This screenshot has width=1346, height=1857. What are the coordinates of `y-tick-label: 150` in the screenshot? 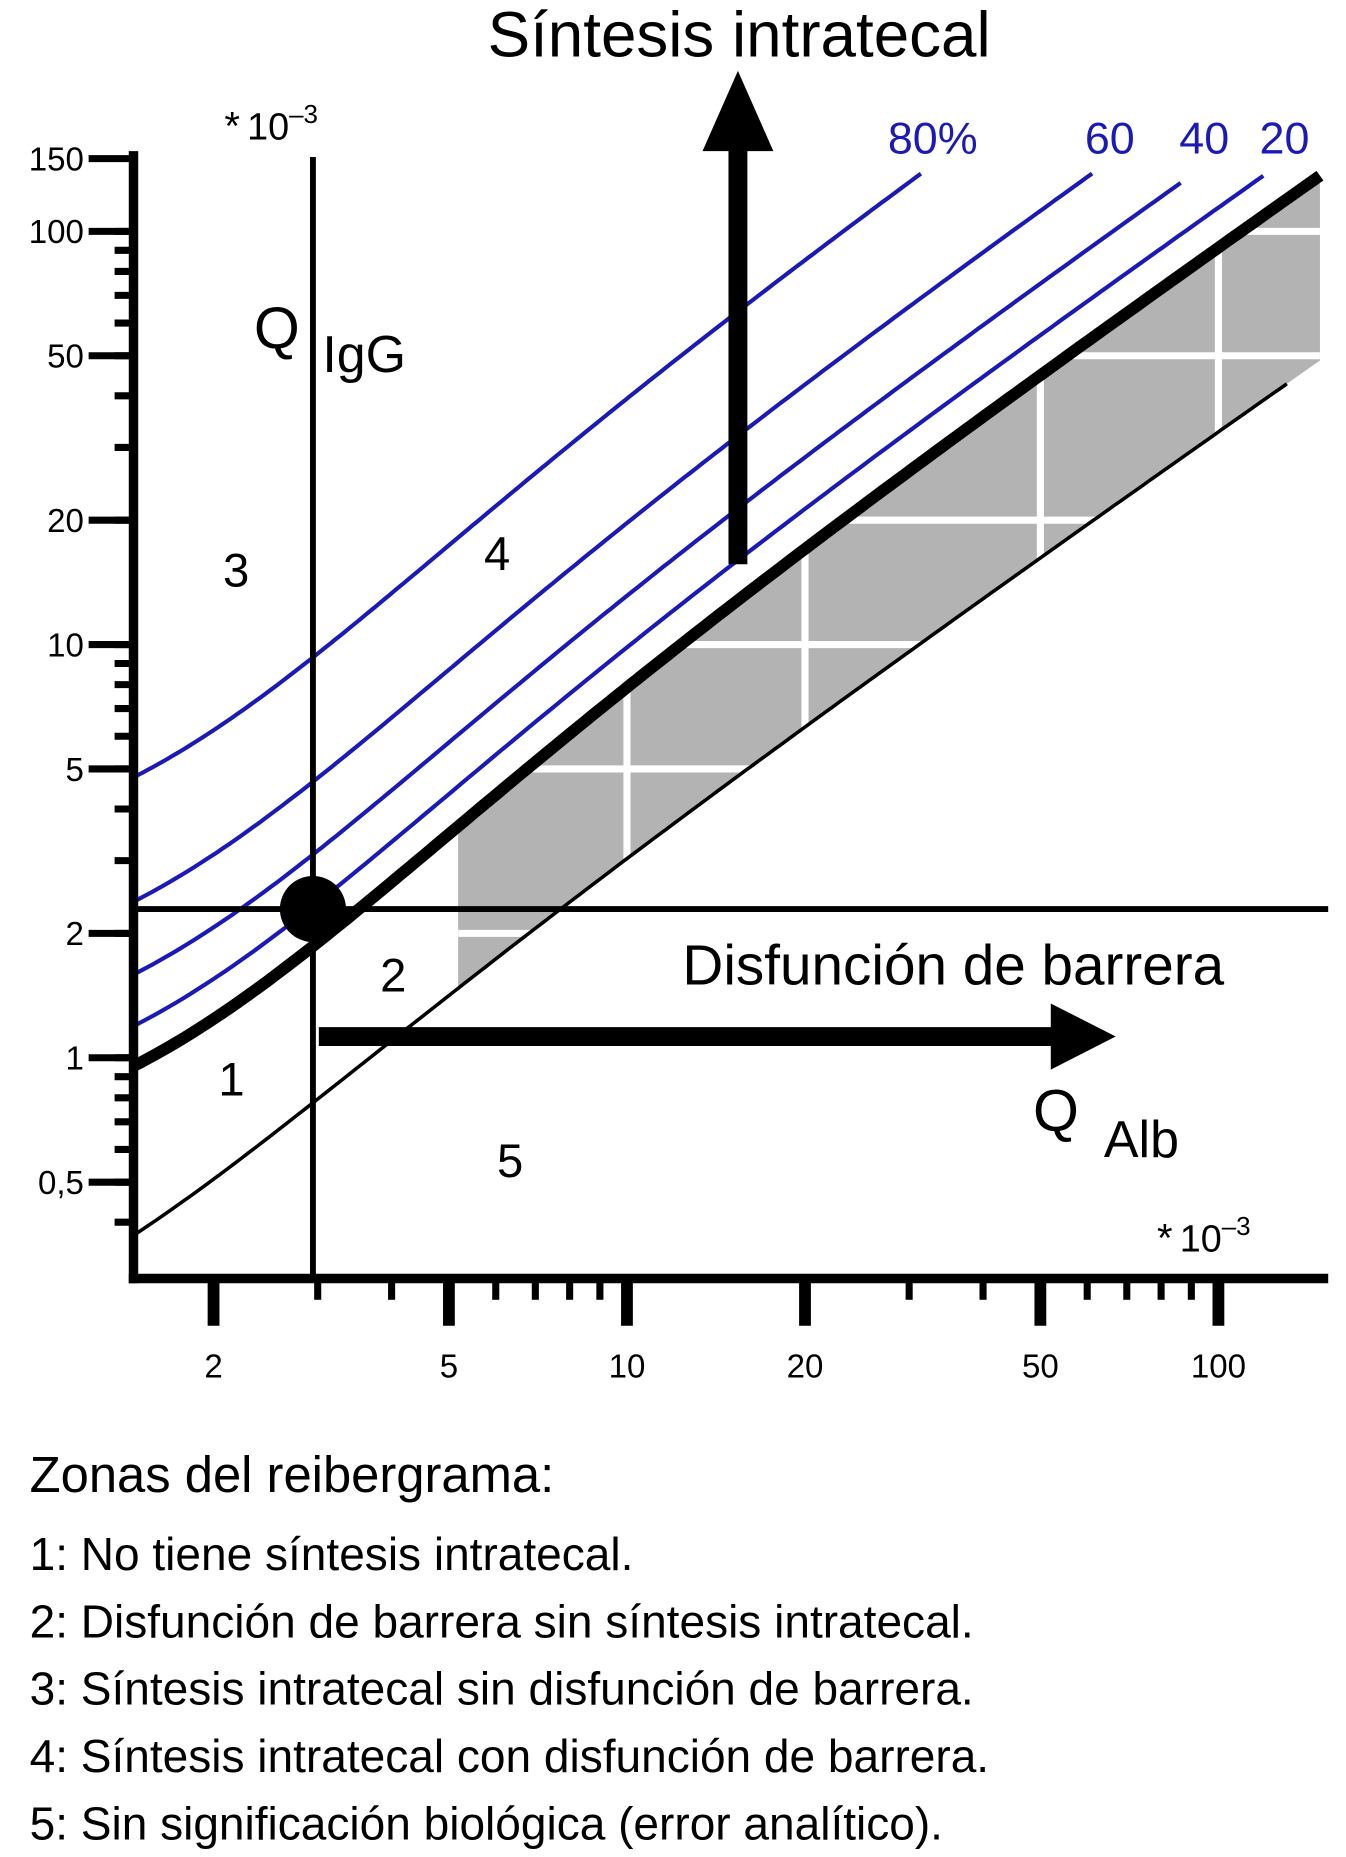 It's located at (56, 159).